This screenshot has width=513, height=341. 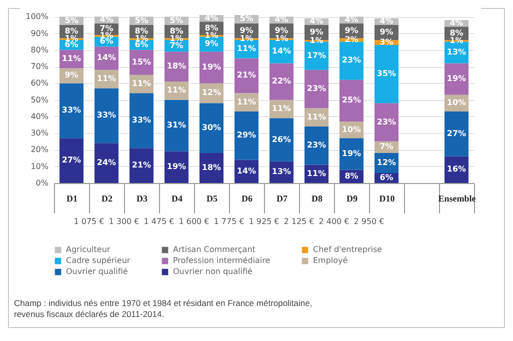 I want to click on data-label: 22%, so click(x=282, y=81).